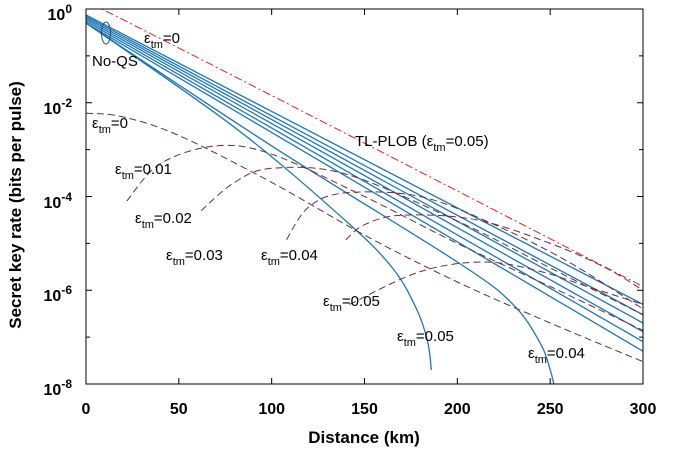  Describe the element at coordinates (58, 201) in the screenshot. I see `y-tick-label: 10⁻⁴` at that location.